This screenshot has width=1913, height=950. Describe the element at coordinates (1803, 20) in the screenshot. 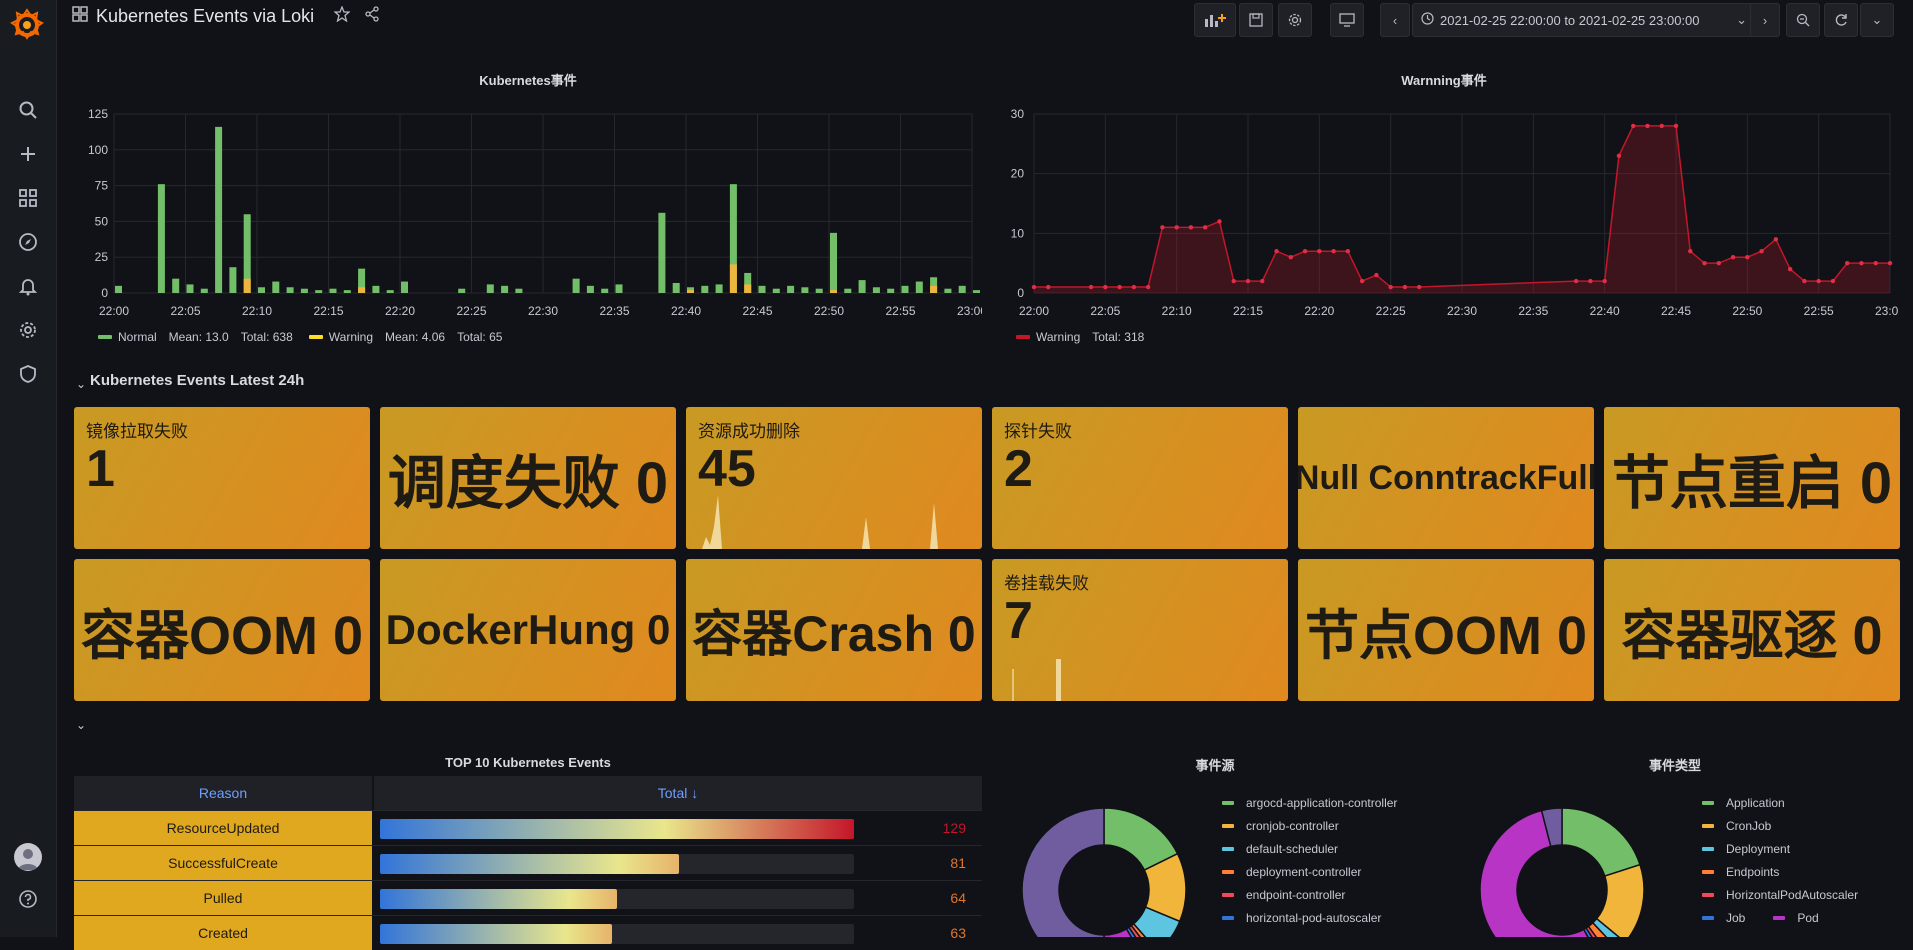

I see `zoom-out-icon` at that location.